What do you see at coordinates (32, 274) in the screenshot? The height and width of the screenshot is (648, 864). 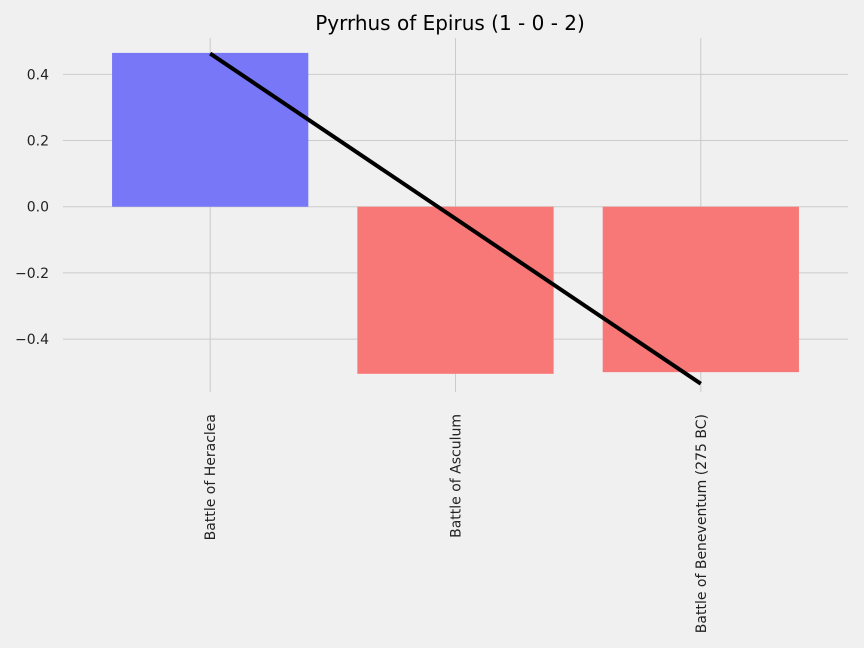 I see `y-tick-label: −0.2` at bounding box center [32, 274].